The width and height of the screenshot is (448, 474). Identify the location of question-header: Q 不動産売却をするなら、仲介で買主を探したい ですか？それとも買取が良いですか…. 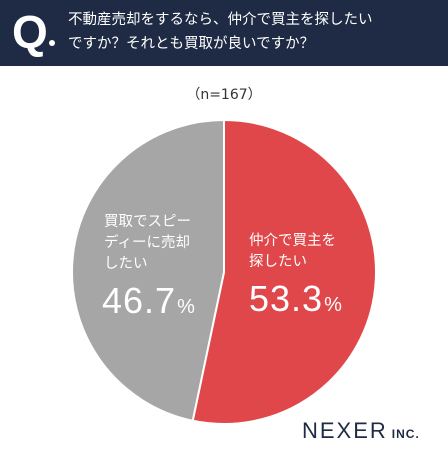
(224, 33).